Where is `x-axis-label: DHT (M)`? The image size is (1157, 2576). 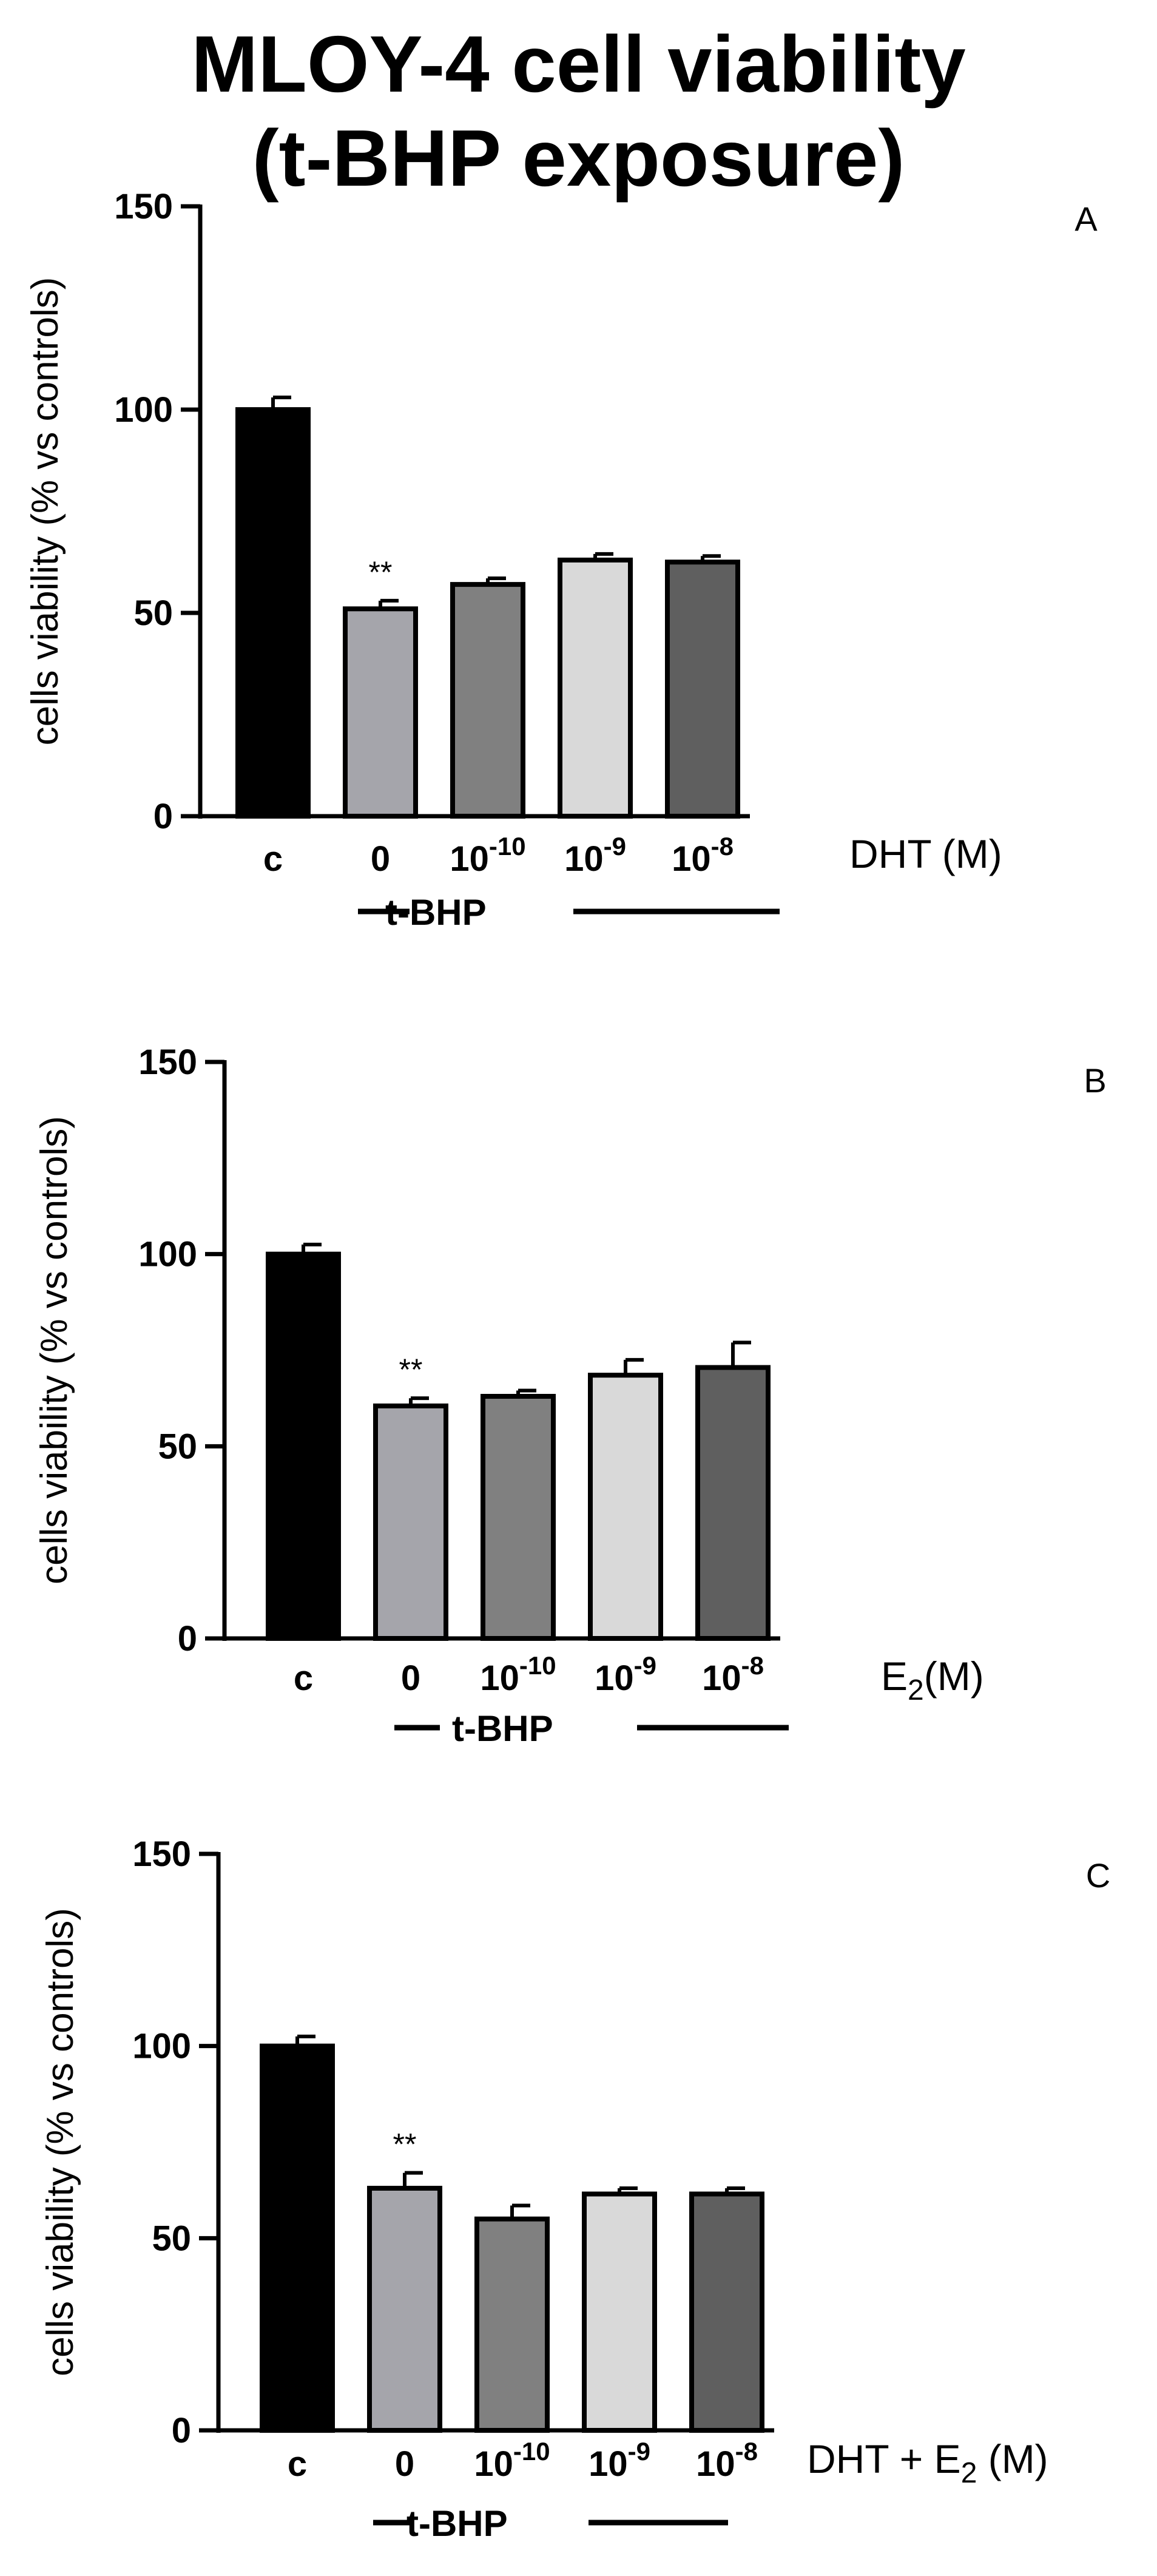 x-axis-label: DHT (M) is located at coordinates (925, 853).